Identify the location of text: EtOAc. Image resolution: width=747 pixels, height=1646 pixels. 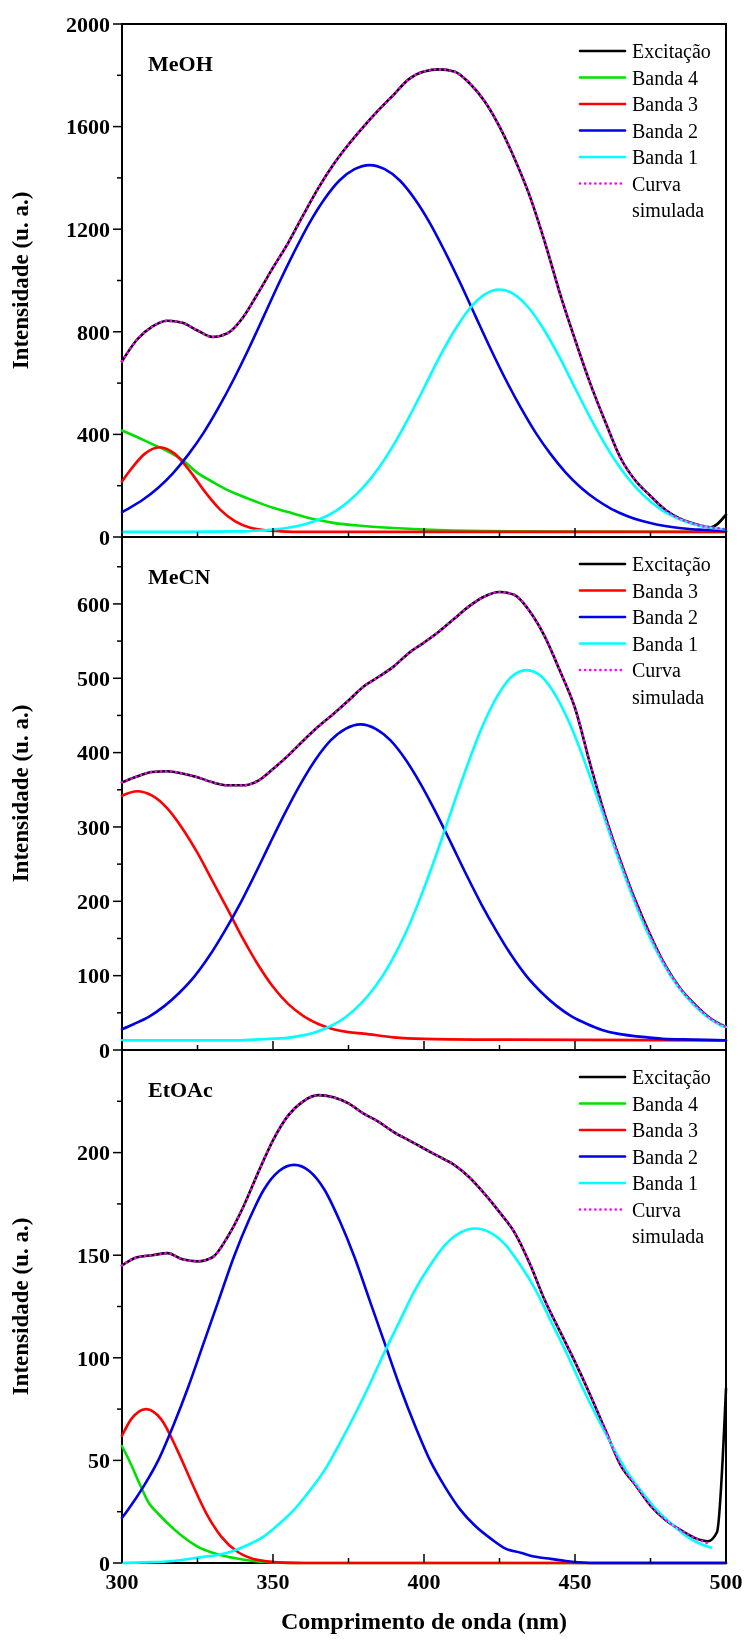
(180, 1089).